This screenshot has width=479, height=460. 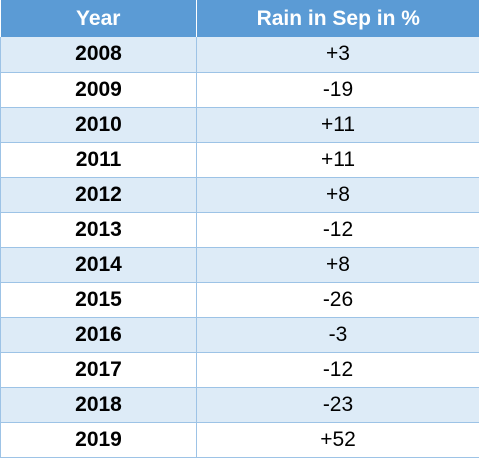 What do you see at coordinates (337, 18) in the screenshot?
I see `header-rain: Rain in Sep in %` at bounding box center [337, 18].